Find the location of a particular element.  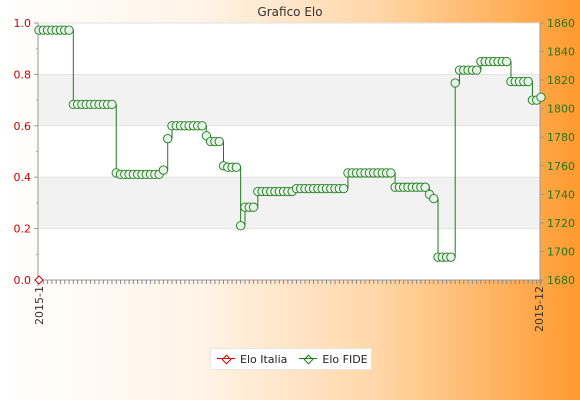

legend-label-elo-fide: Elo FIDE is located at coordinates (345, 359).